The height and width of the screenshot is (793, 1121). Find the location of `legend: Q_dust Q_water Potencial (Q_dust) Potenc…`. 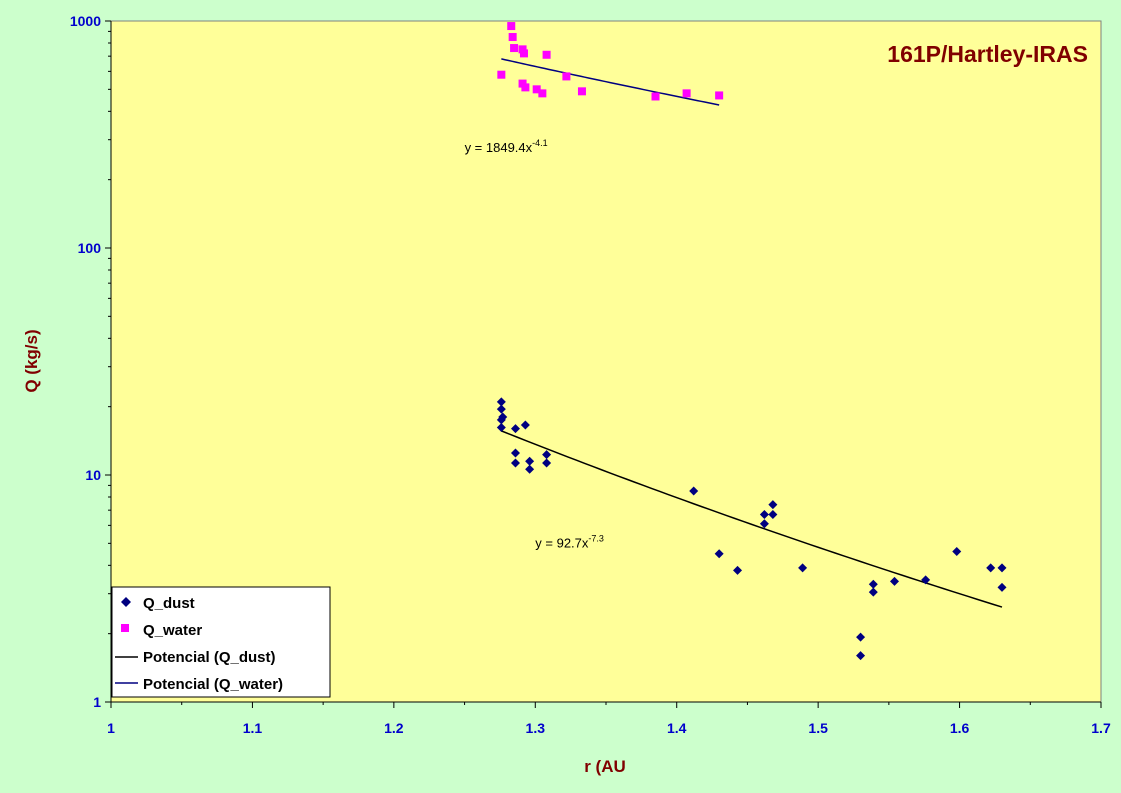

legend: Q_dust Q_water Potencial (Q_dust) Potenc… is located at coordinates (221, 642).